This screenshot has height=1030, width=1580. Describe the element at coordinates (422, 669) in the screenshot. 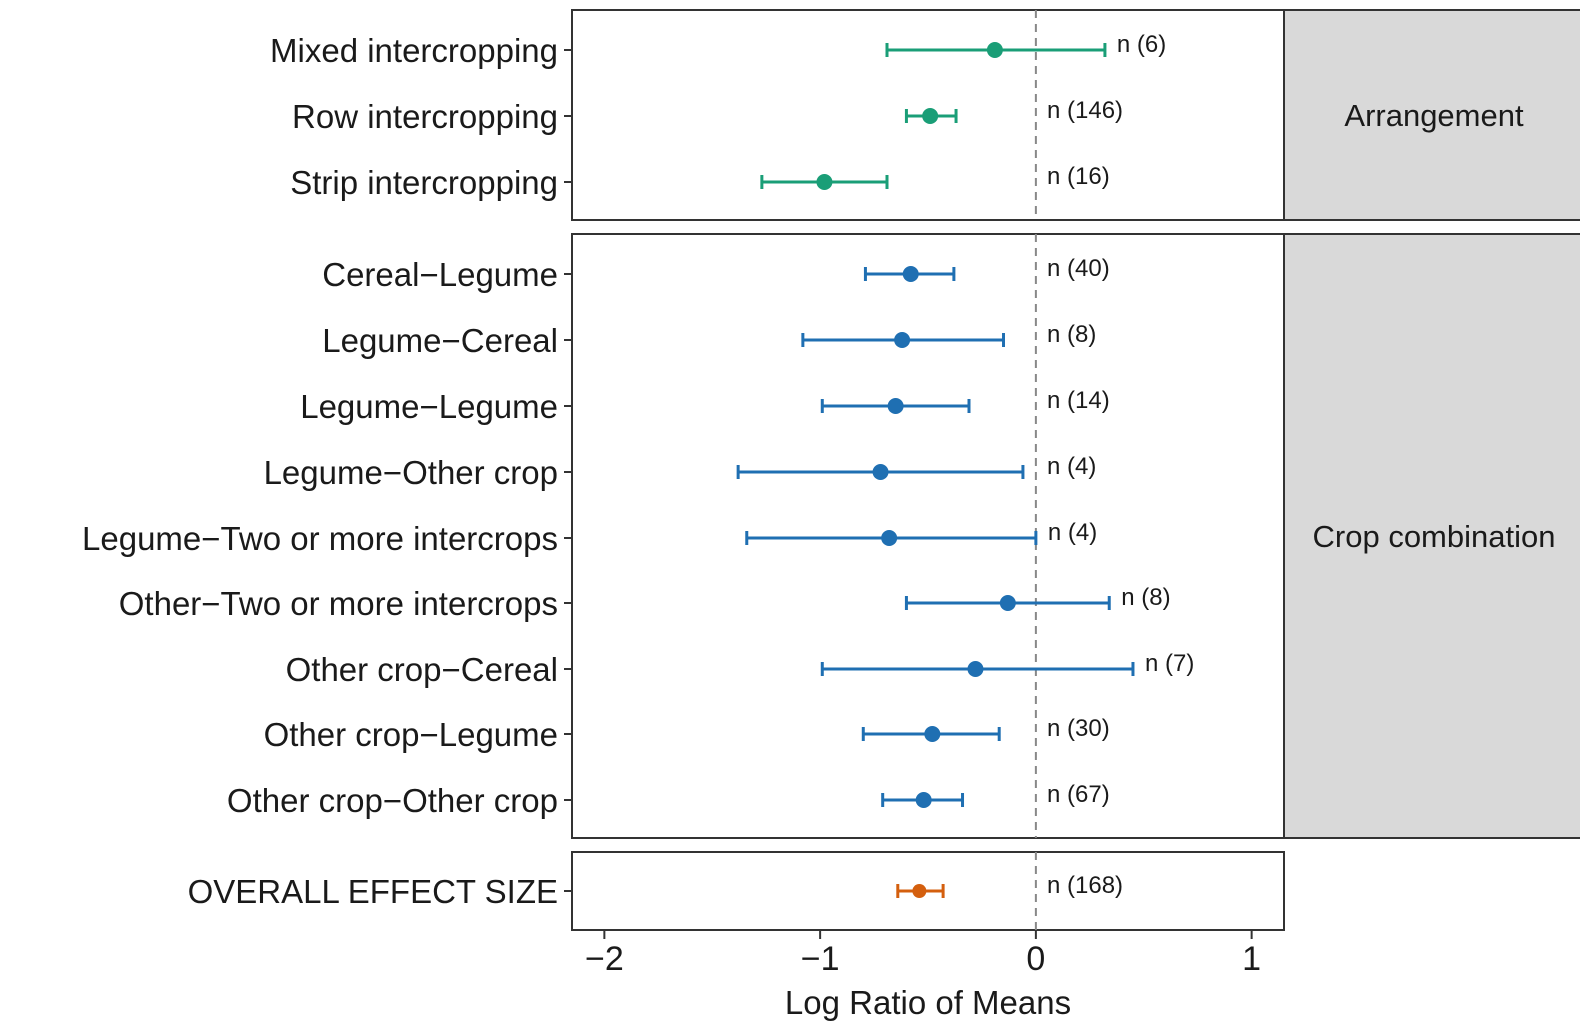

I see `category-label: Other crop−Cereal` at that location.